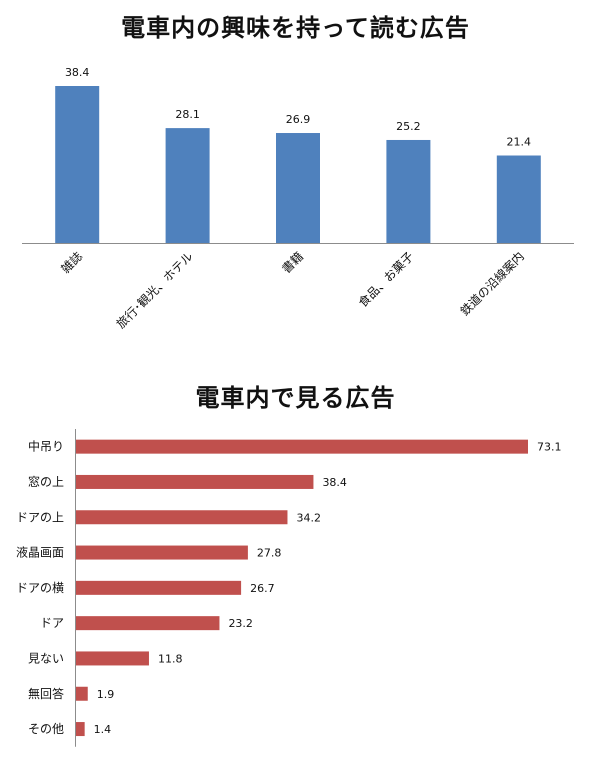  I want to click on hbar-data-label-3: 34.2, so click(308, 517).